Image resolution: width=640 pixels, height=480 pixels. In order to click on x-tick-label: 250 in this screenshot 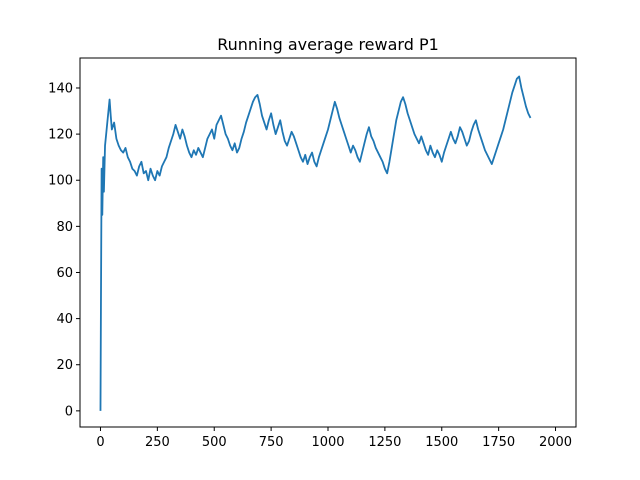, I will do `click(157, 442)`.